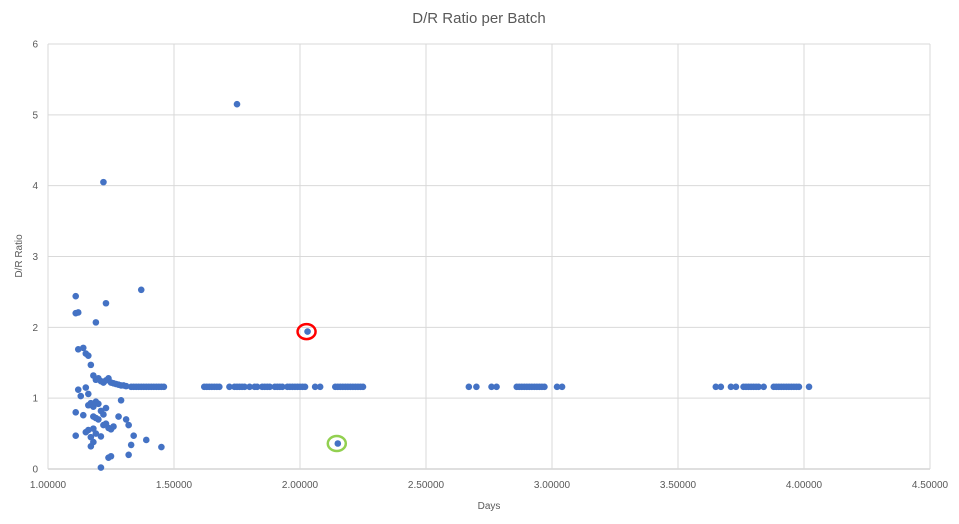  I want to click on x-tick-label: 2.50000, so click(426, 485).